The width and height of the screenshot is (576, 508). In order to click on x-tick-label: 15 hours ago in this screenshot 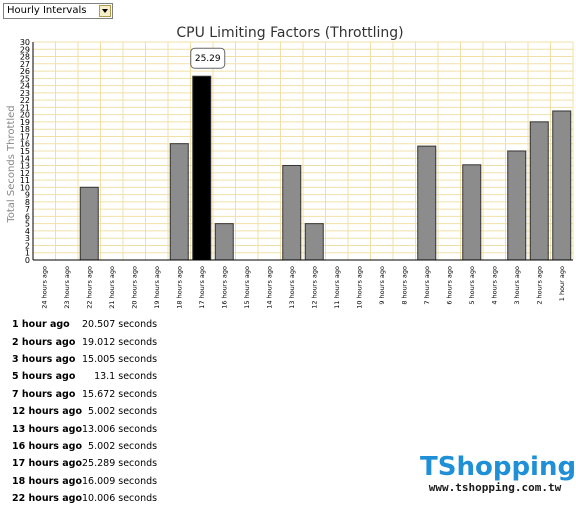, I will do `click(247, 287)`.